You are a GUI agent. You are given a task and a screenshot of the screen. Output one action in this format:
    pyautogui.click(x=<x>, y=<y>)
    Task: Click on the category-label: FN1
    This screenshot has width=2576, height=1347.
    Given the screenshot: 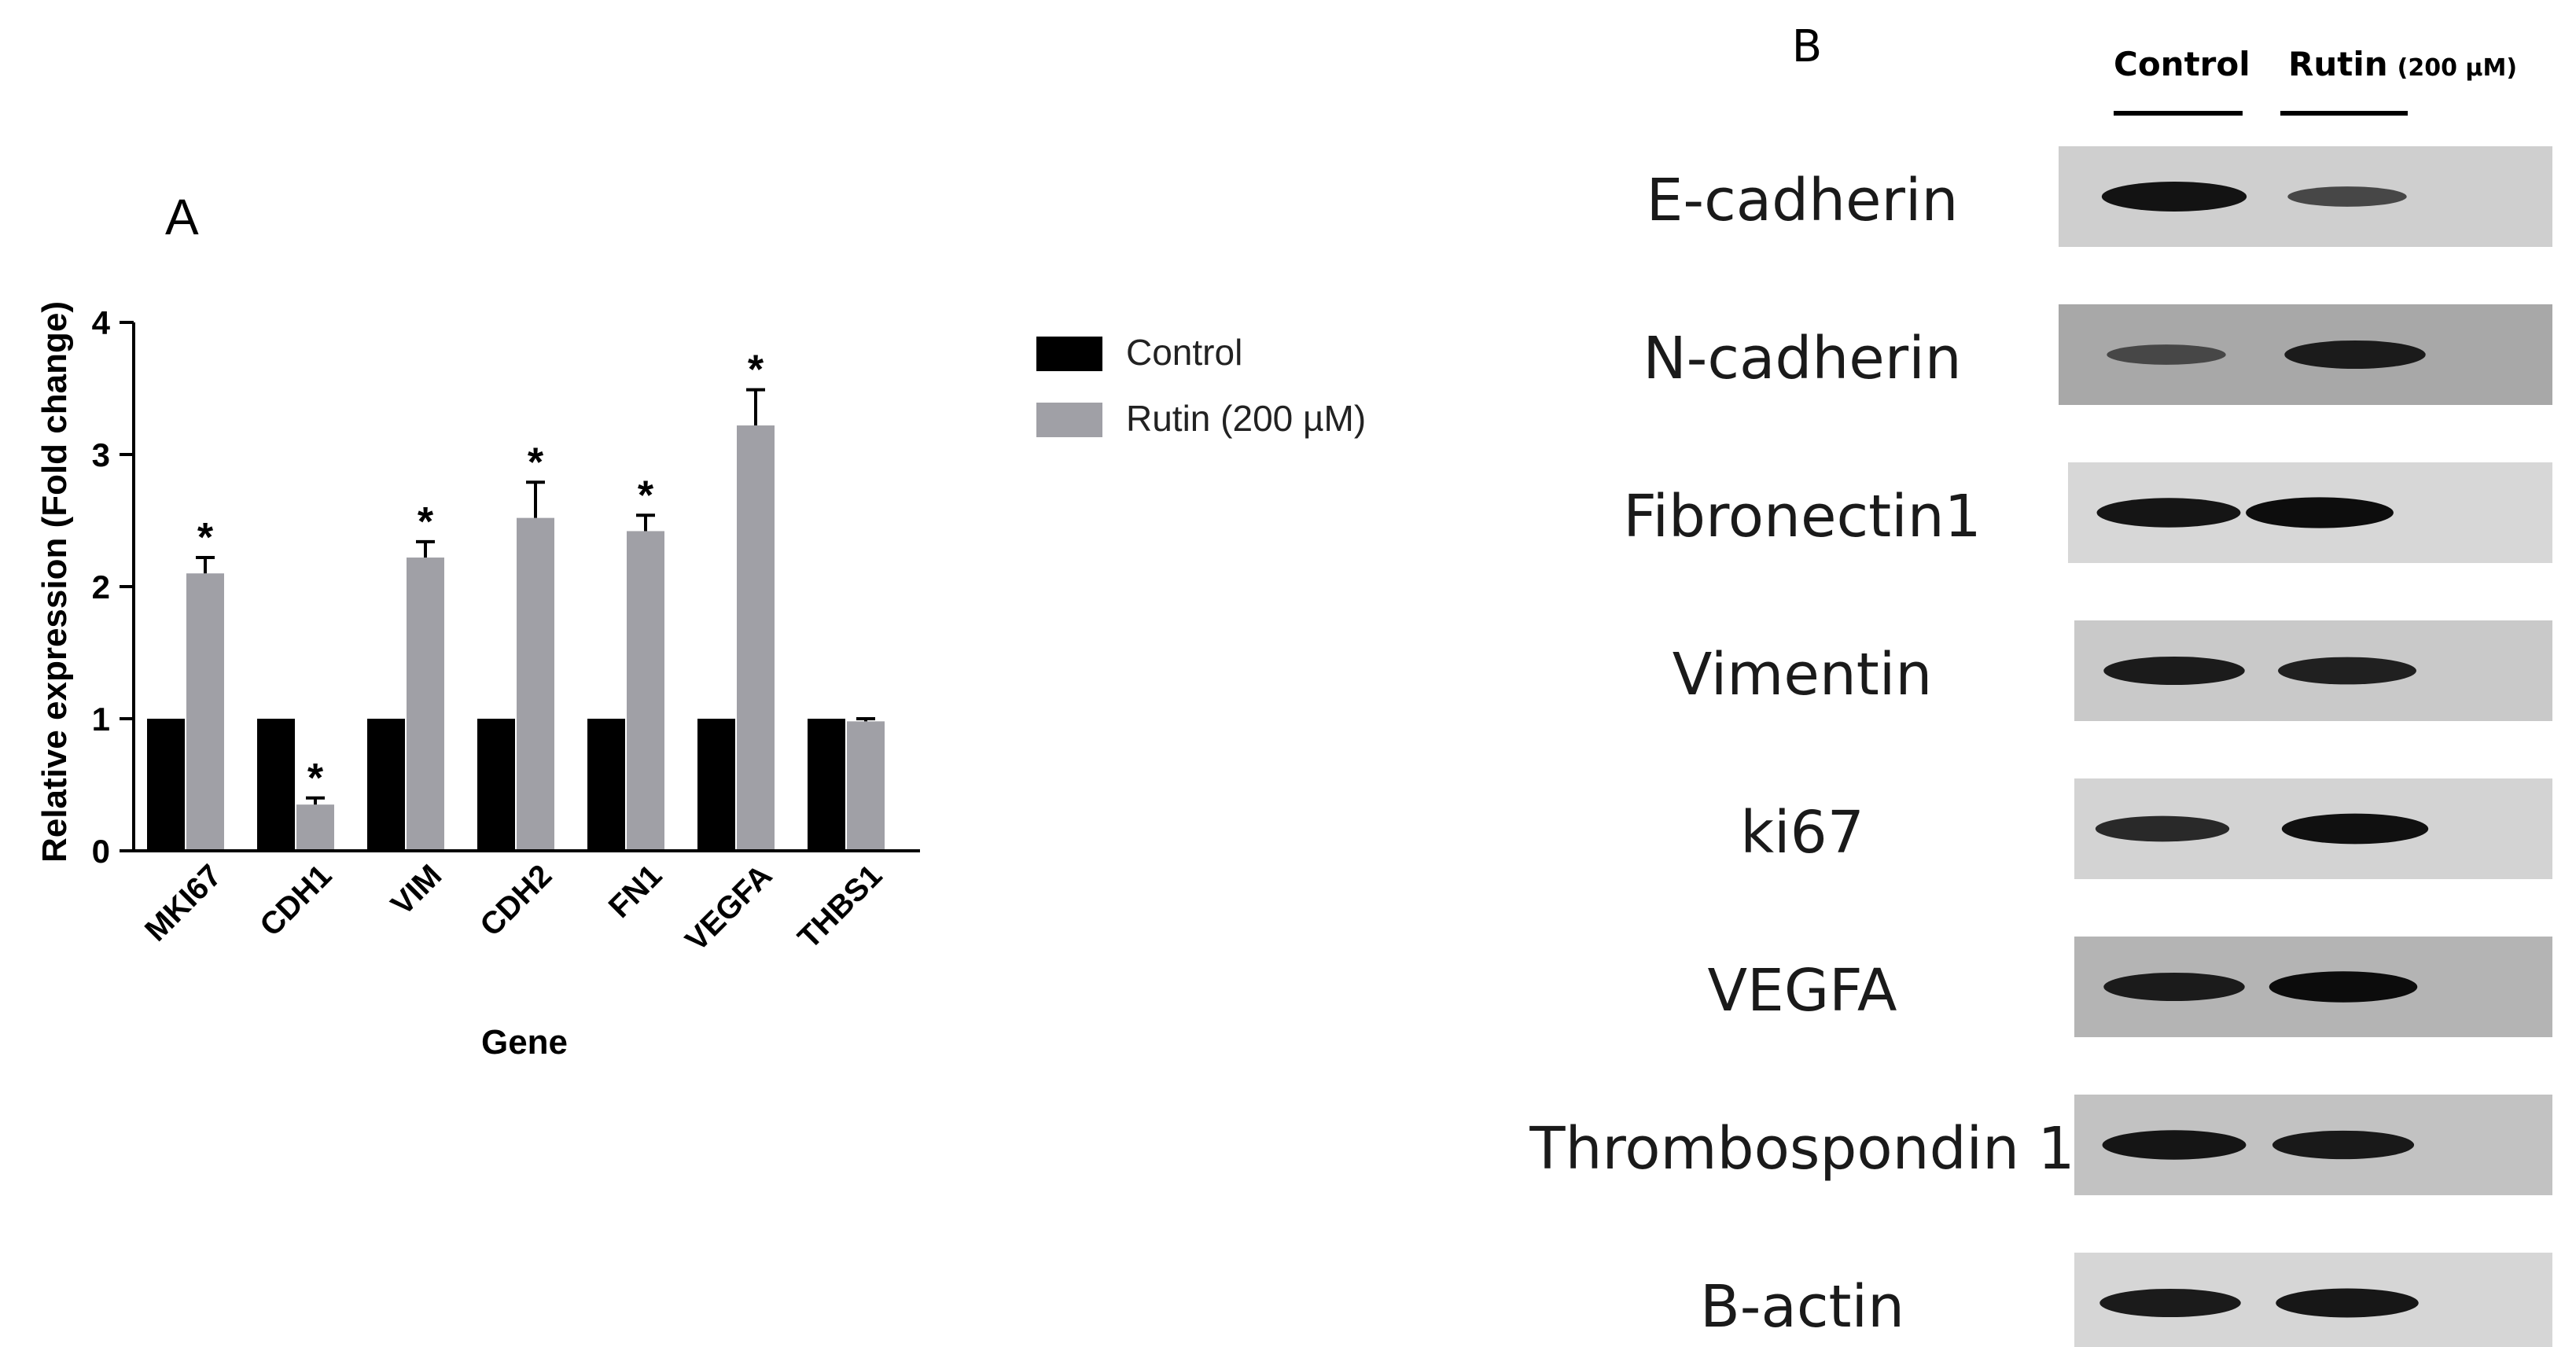 What is the action you would take?
    pyautogui.click(x=635, y=891)
    